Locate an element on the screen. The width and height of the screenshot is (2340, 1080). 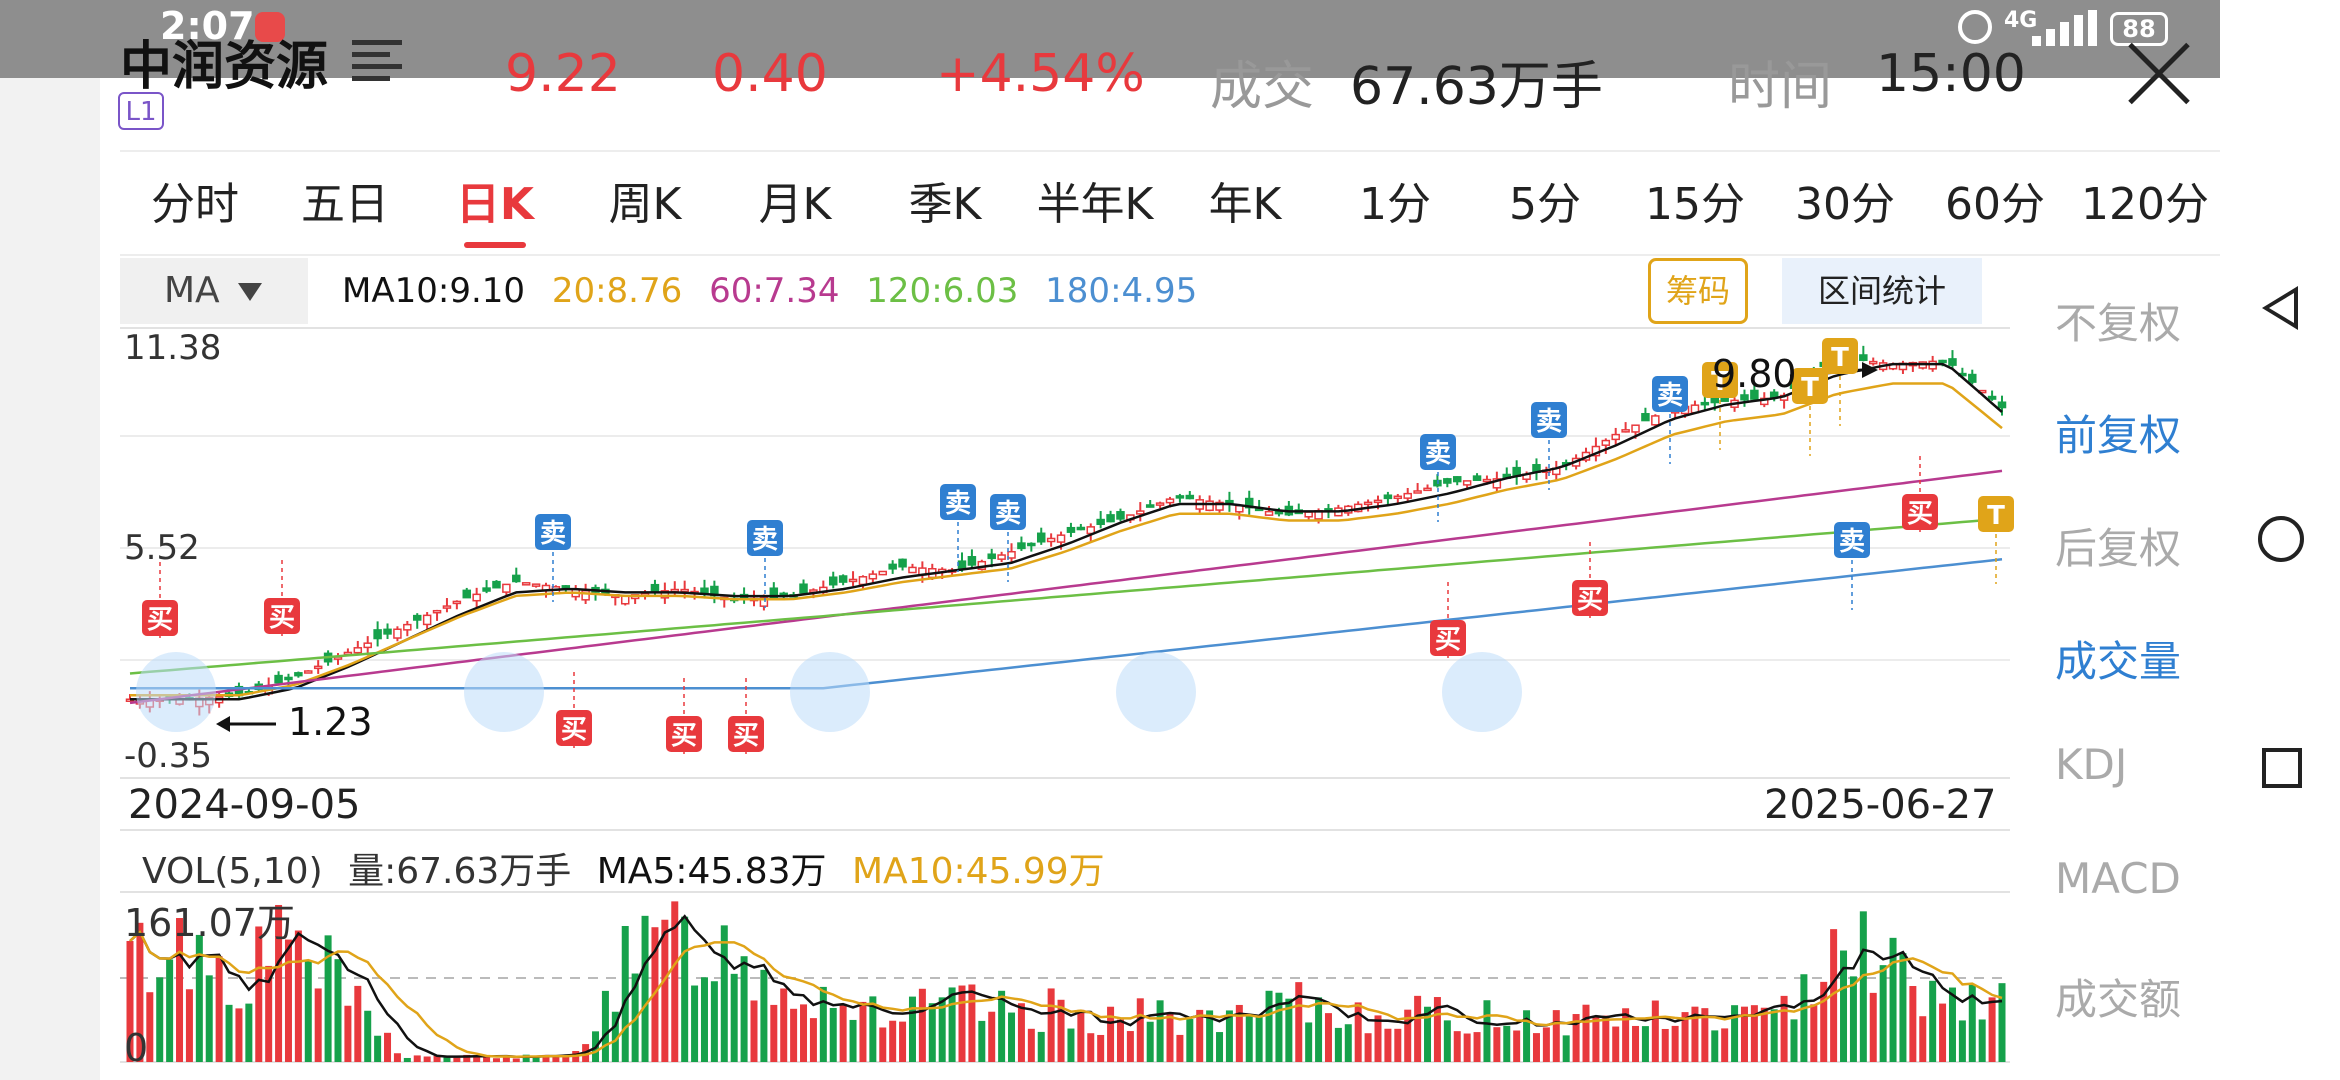
volume-axis-max: 161.07万 is located at coordinates (209, 923).